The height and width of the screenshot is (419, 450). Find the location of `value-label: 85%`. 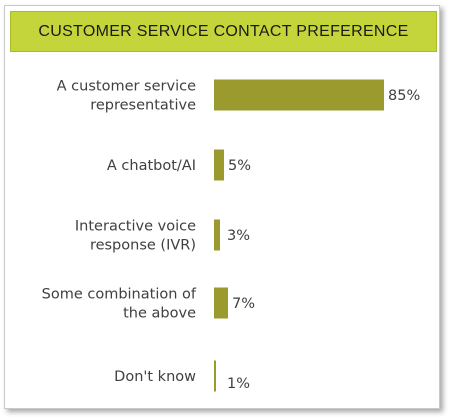

value-label: 85% is located at coordinates (404, 96).